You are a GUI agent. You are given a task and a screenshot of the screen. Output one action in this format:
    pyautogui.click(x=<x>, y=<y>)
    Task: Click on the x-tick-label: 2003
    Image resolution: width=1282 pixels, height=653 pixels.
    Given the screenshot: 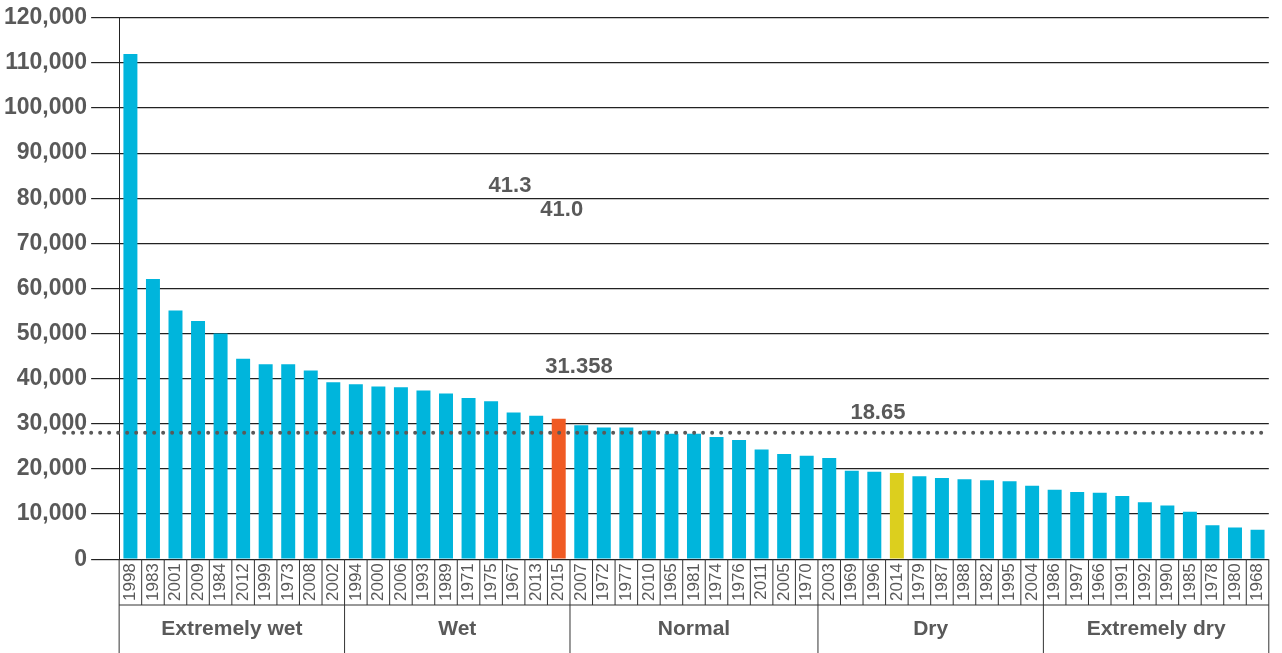 What is the action you would take?
    pyautogui.click(x=828, y=582)
    